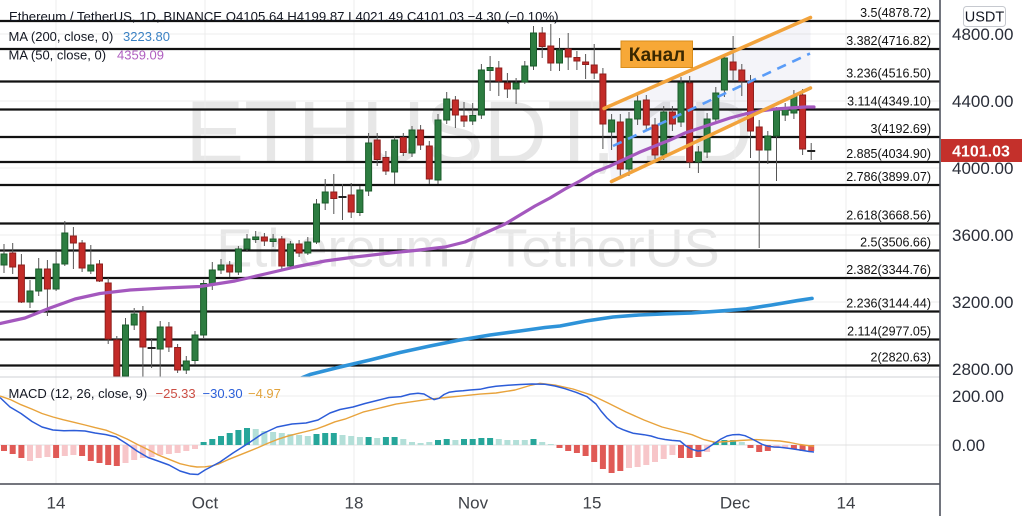 The width and height of the screenshot is (1022, 516). I want to click on svg-text: 3600.00, so click(982, 235).